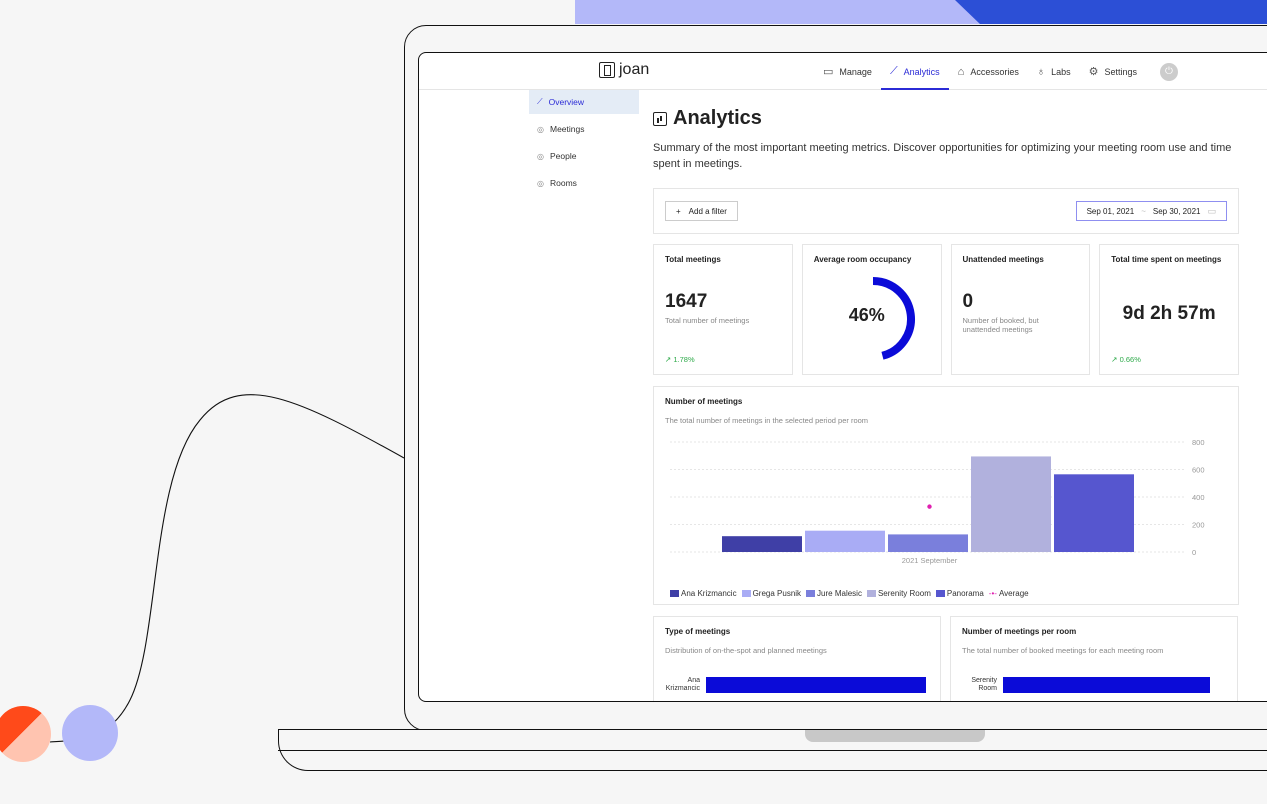 The height and width of the screenshot is (804, 1267). I want to click on y-tick-label: 200, so click(1198, 525).